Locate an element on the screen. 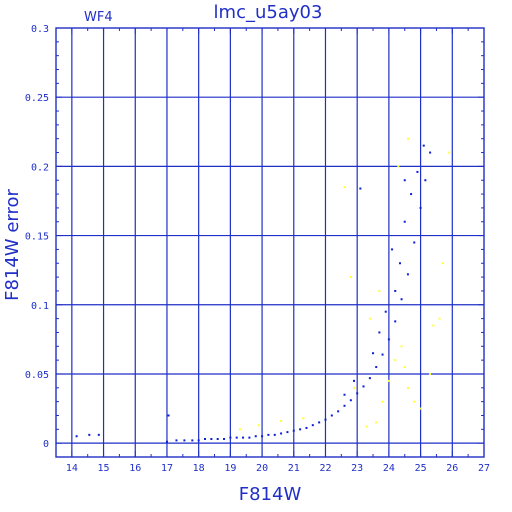 Image resolution: width=512 pixels, height=512 pixels. x-tick-label: 15 is located at coordinates (104, 468).